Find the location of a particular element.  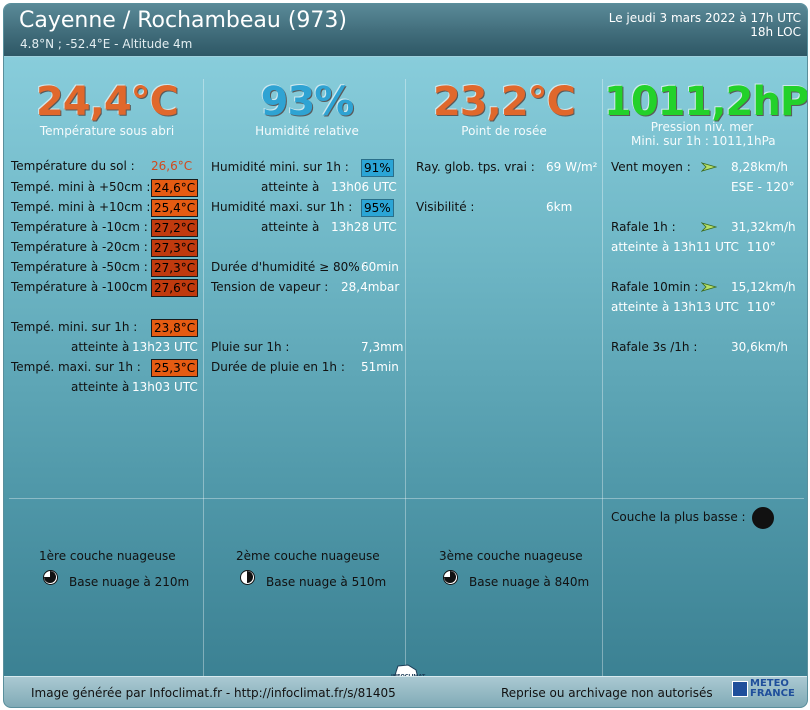

temp-min-badge: 23,8°C is located at coordinates (175, 328).